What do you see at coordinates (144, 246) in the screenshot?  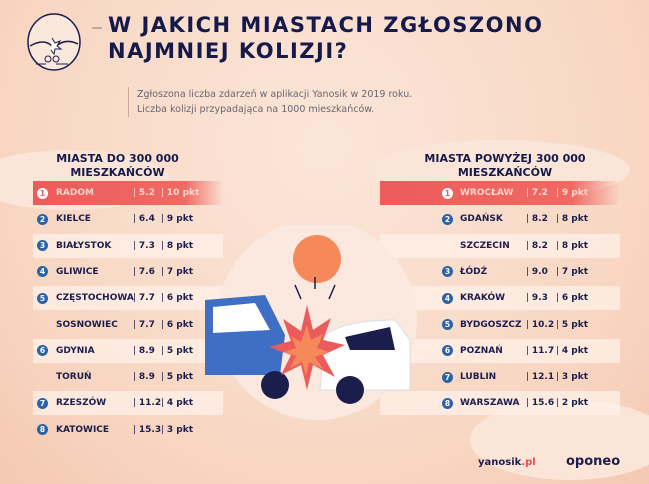 I see `collision-rate: 7.3` at bounding box center [144, 246].